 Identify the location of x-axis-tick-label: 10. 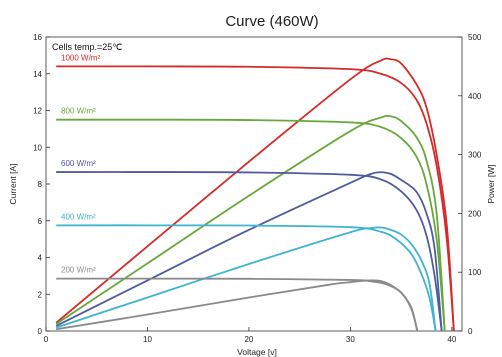
(147, 339).